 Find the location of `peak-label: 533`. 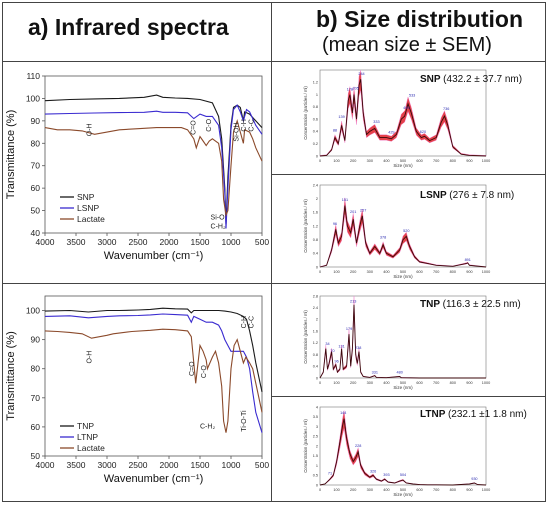

peak-label: 533 is located at coordinates (412, 96).